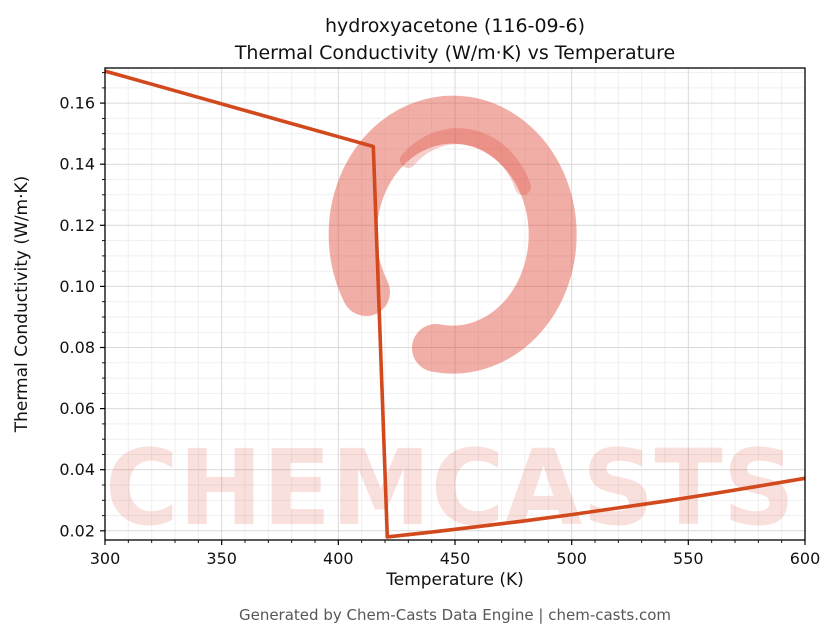 This screenshot has width=836, height=644. Describe the element at coordinates (571, 558) in the screenshot. I see `x-tick-label: 500` at that location.